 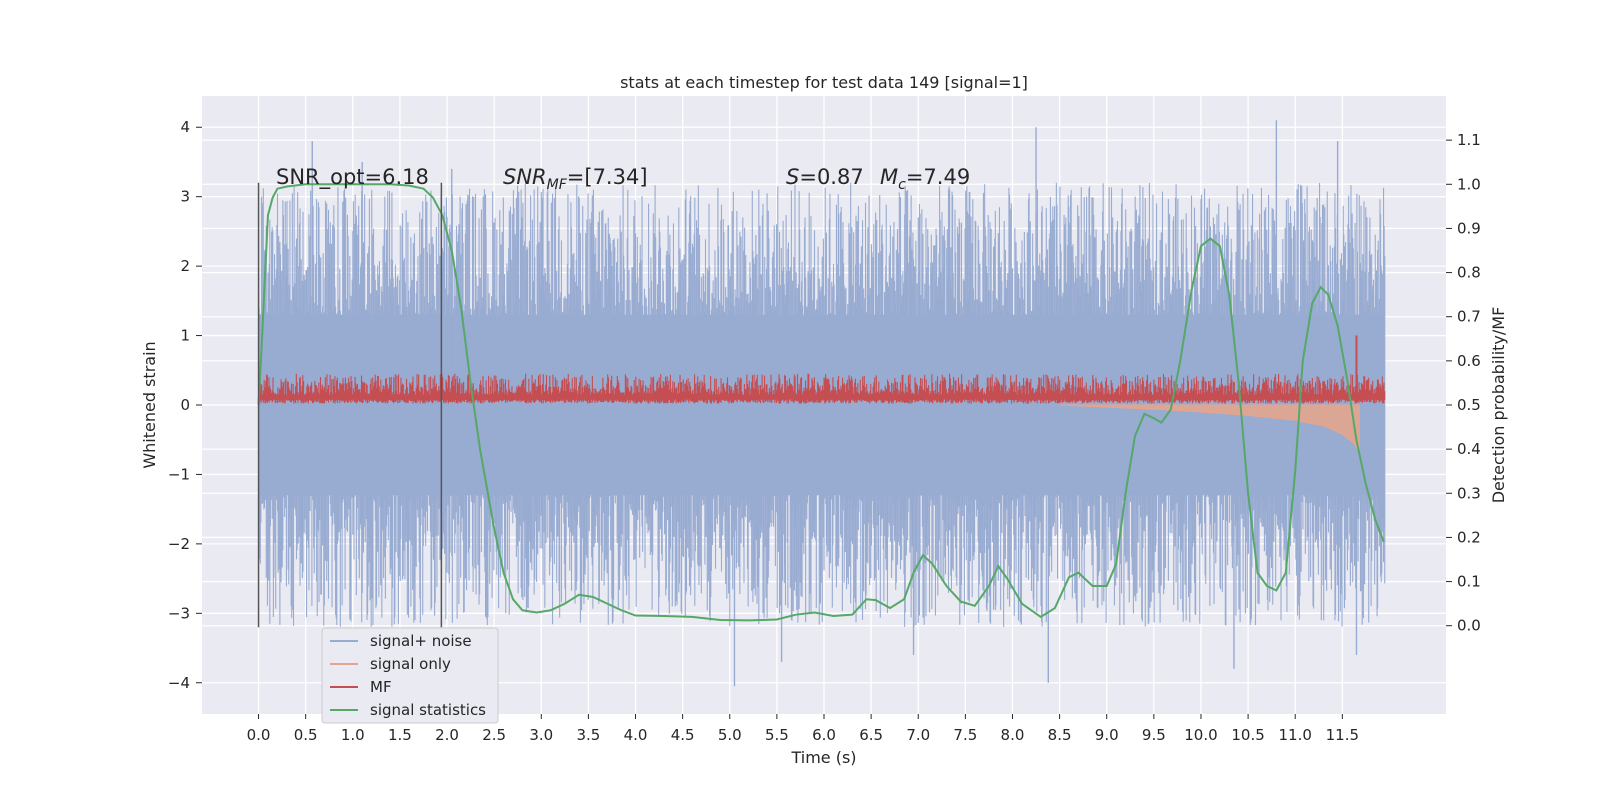 I want to click on right-y-tick-label: 0.8, so click(x=1469, y=273).